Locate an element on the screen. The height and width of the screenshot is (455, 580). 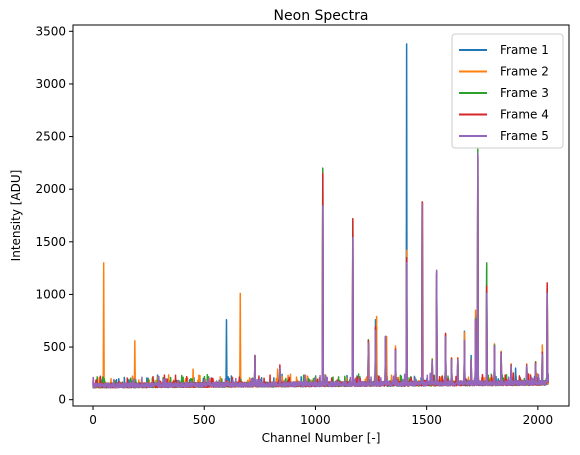
chart-title: Neon Spectra is located at coordinates (321, 16).